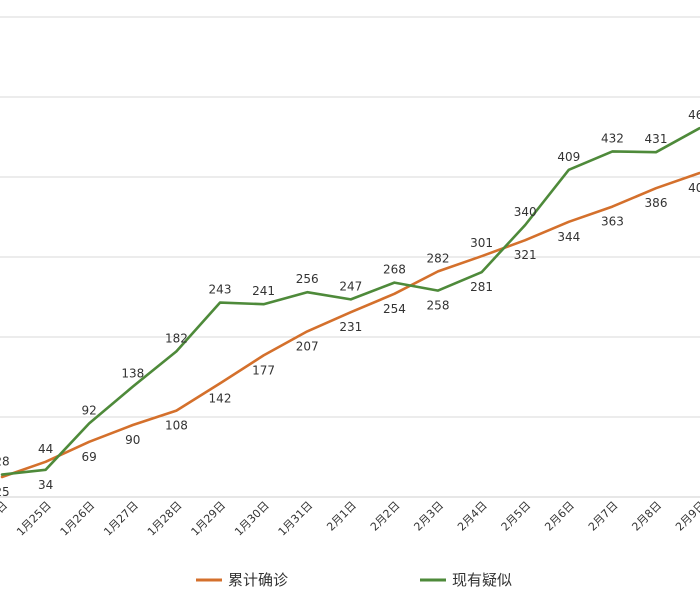 This screenshot has height=600, width=700. What do you see at coordinates (34, 519) in the screenshot?
I see `x-tick-label: 1月25日` at bounding box center [34, 519].